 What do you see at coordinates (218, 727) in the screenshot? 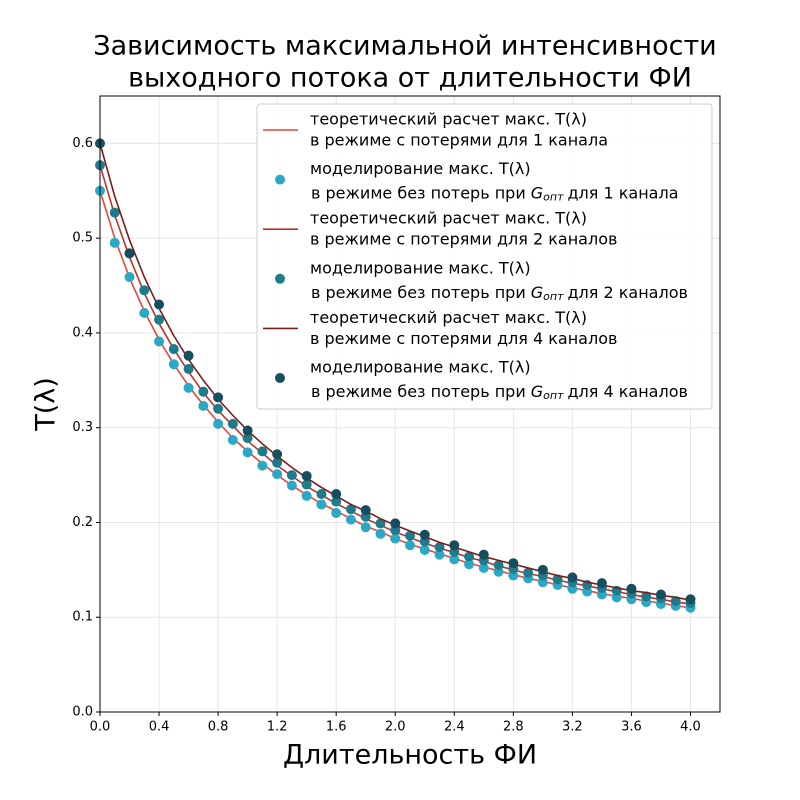
I see `x-tick-label: 0.8` at bounding box center [218, 727].